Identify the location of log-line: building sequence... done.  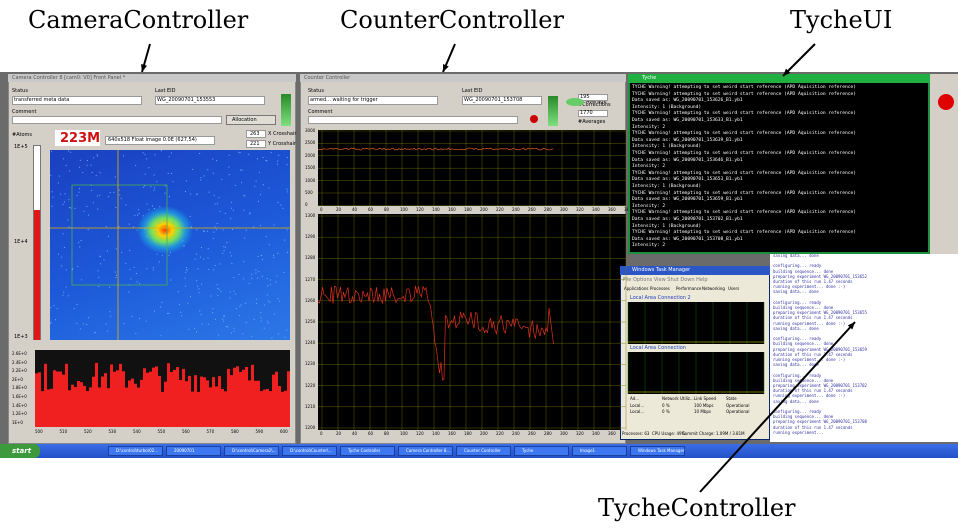
(803, 344).